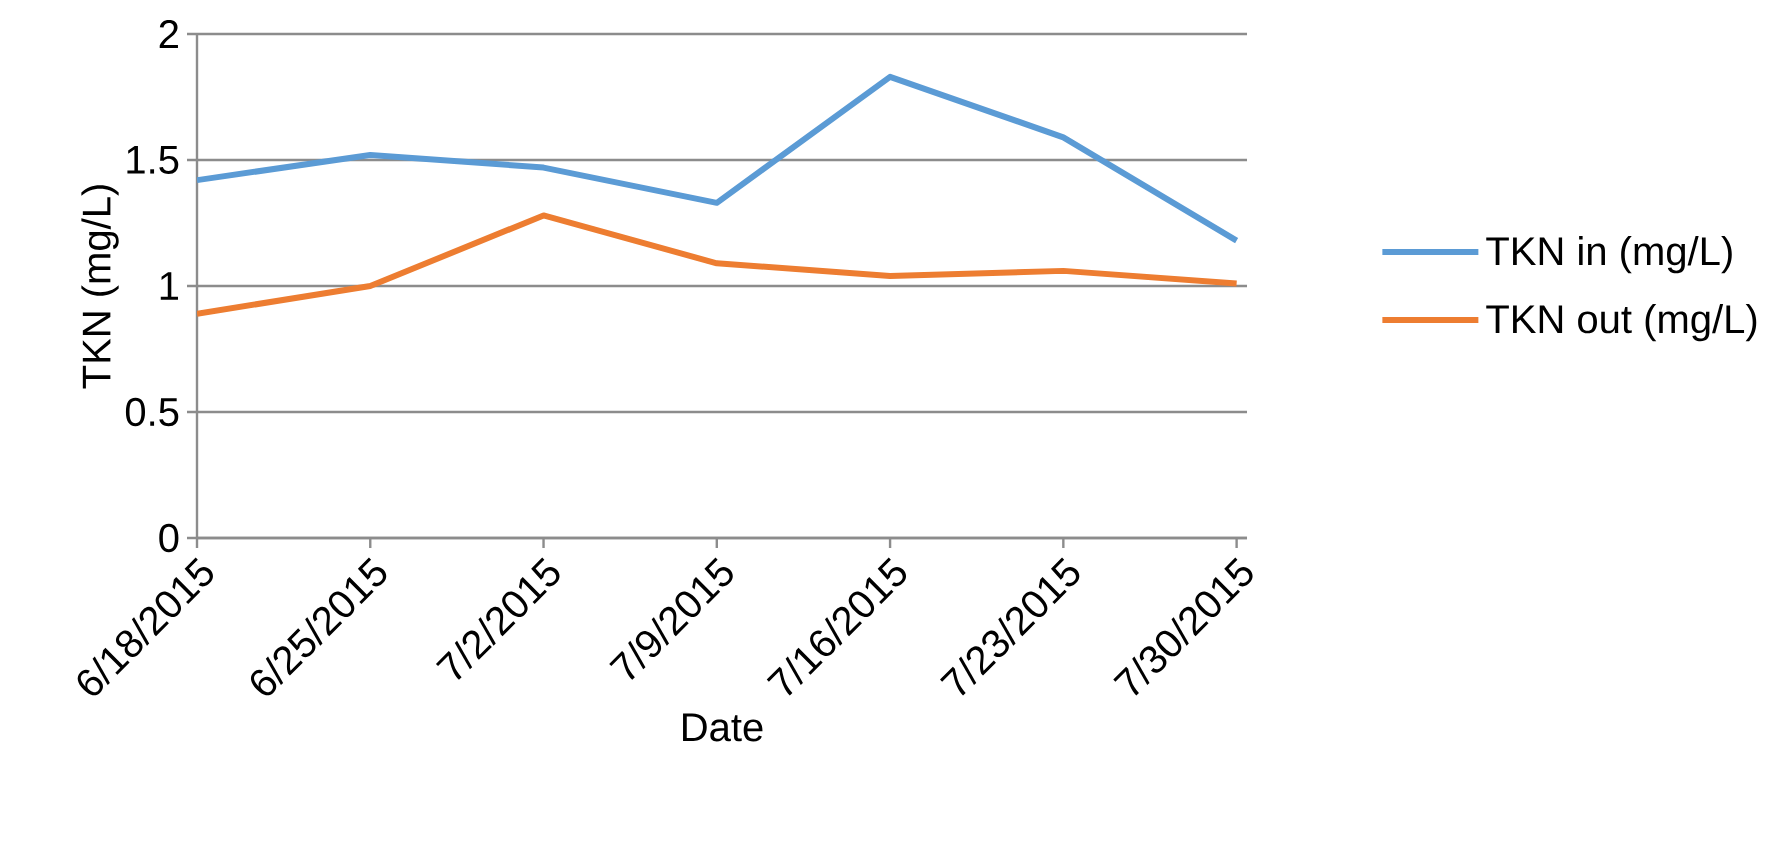 Image resolution: width=1767 pixels, height=841 pixels. What do you see at coordinates (153, 160) in the screenshot?
I see `y-tick-label: 1.5` at bounding box center [153, 160].